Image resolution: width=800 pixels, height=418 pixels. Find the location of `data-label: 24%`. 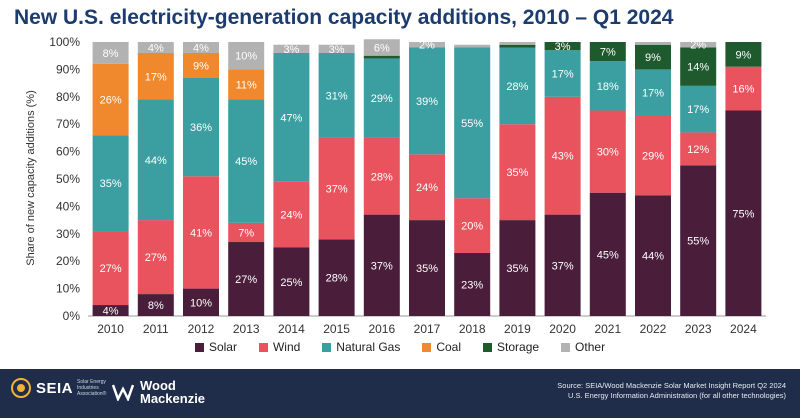

data-label: 24% is located at coordinates (427, 188).